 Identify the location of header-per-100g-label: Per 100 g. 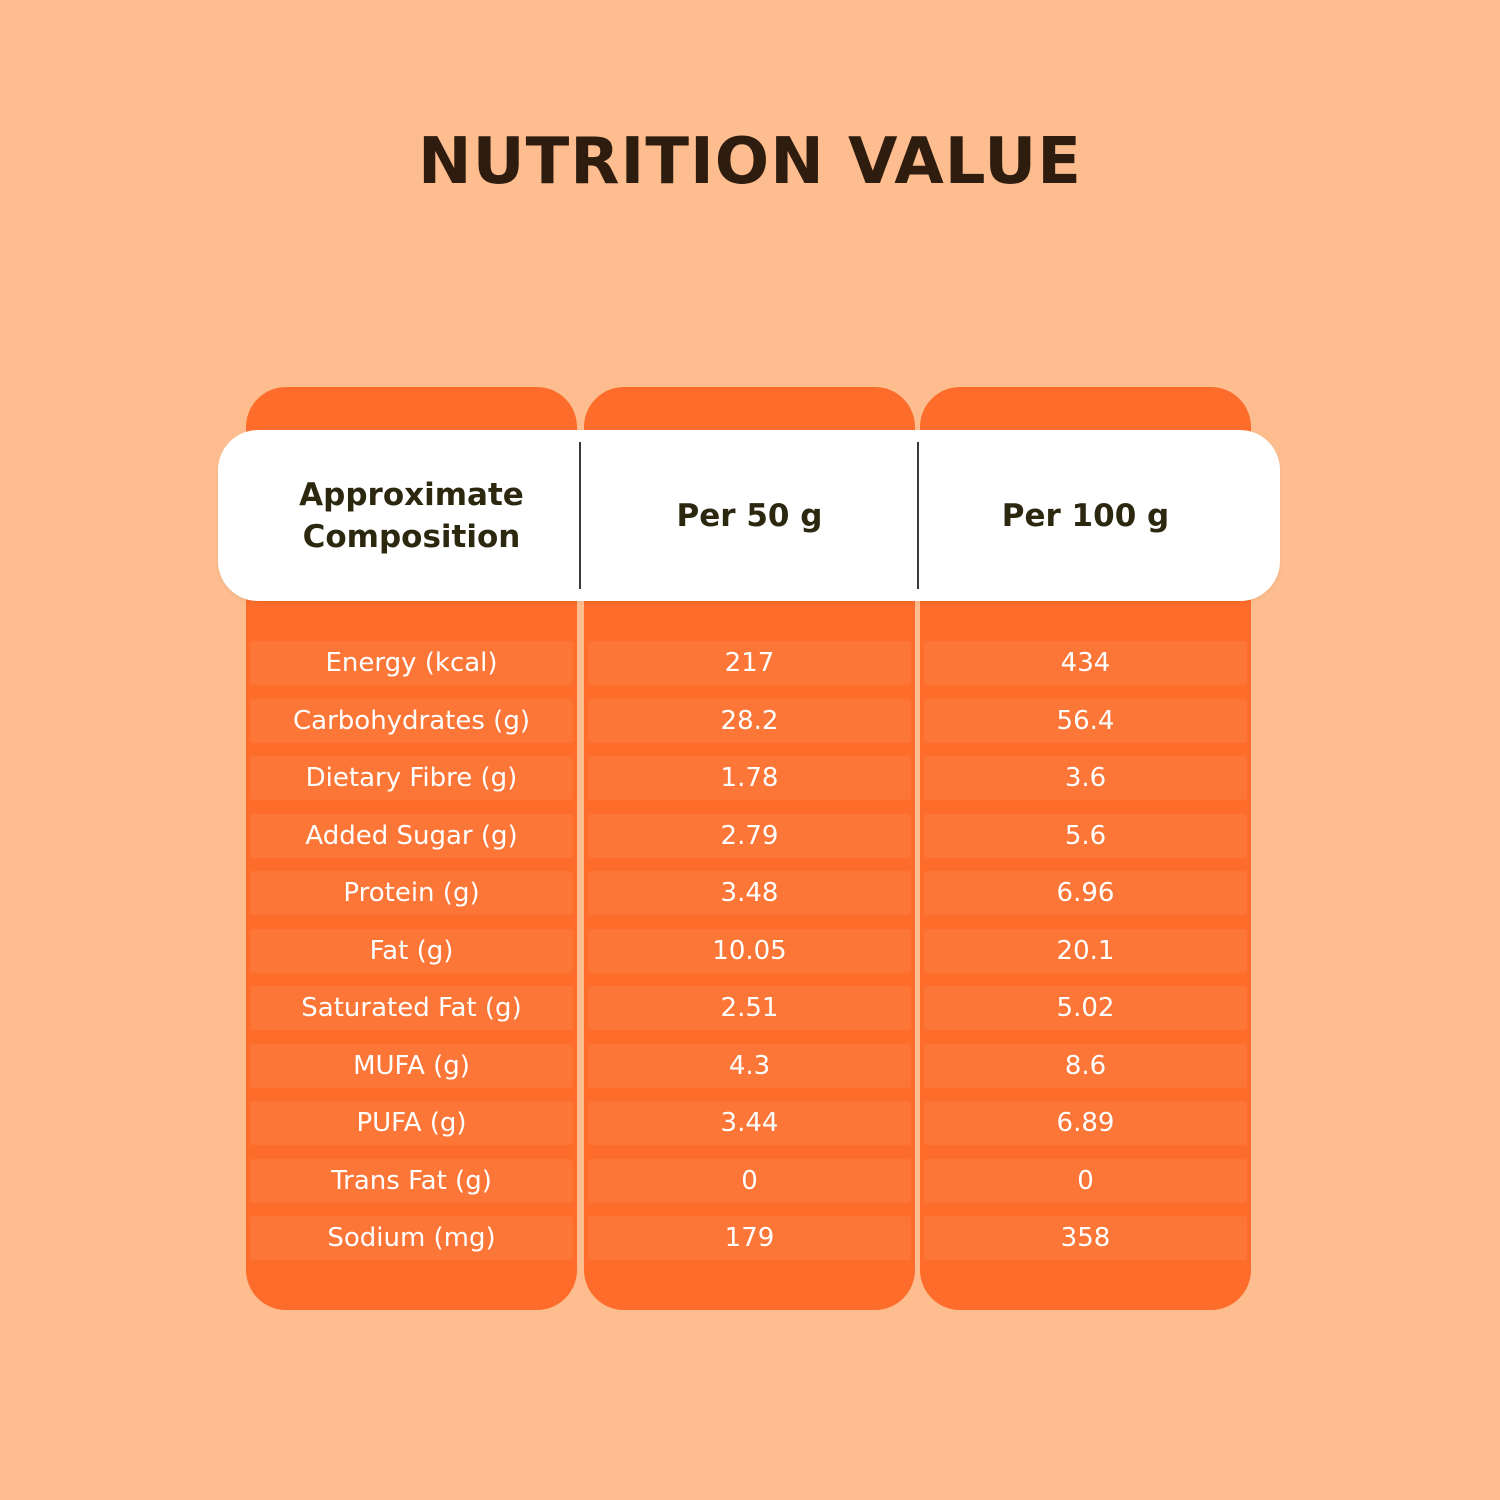
(1085, 515).